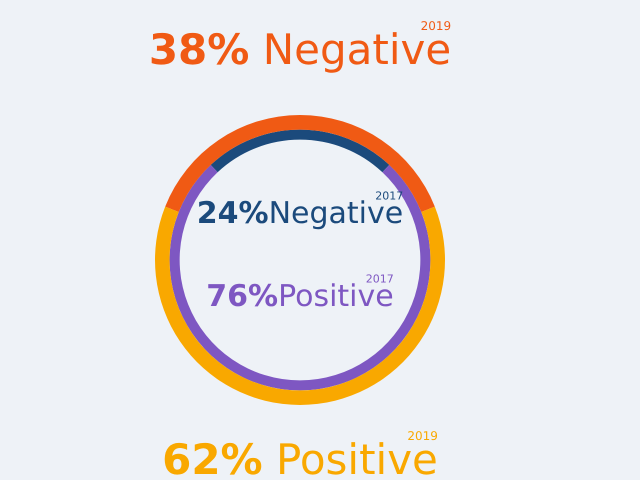 This screenshot has height=480, width=640. Describe the element at coordinates (422, 436) in the screenshot. I see `slice-label: 2019` at that location.